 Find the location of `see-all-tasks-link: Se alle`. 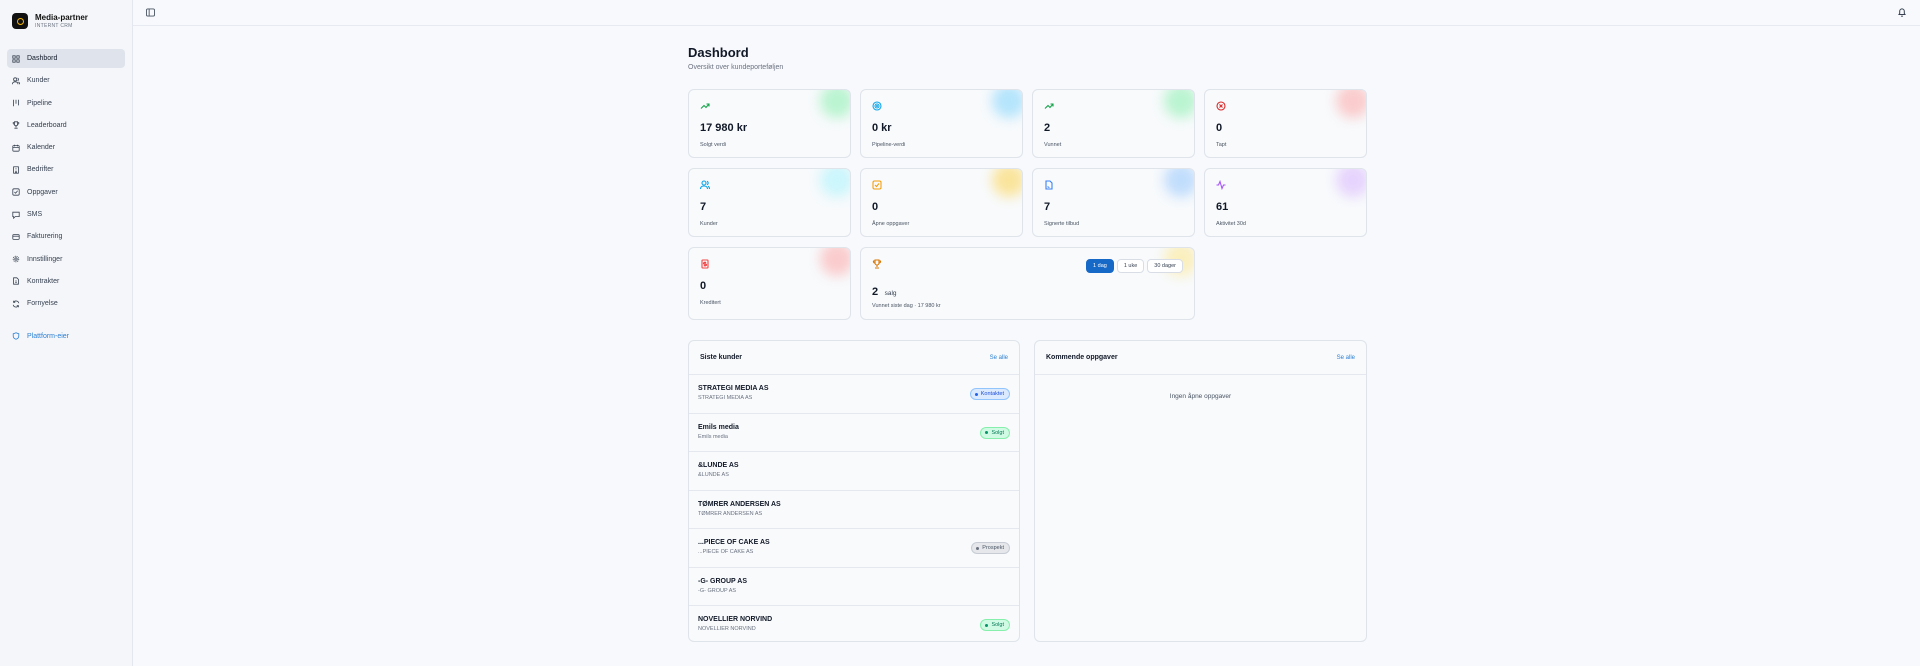

see-all-tasks-link: Se alle is located at coordinates (1345, 357).